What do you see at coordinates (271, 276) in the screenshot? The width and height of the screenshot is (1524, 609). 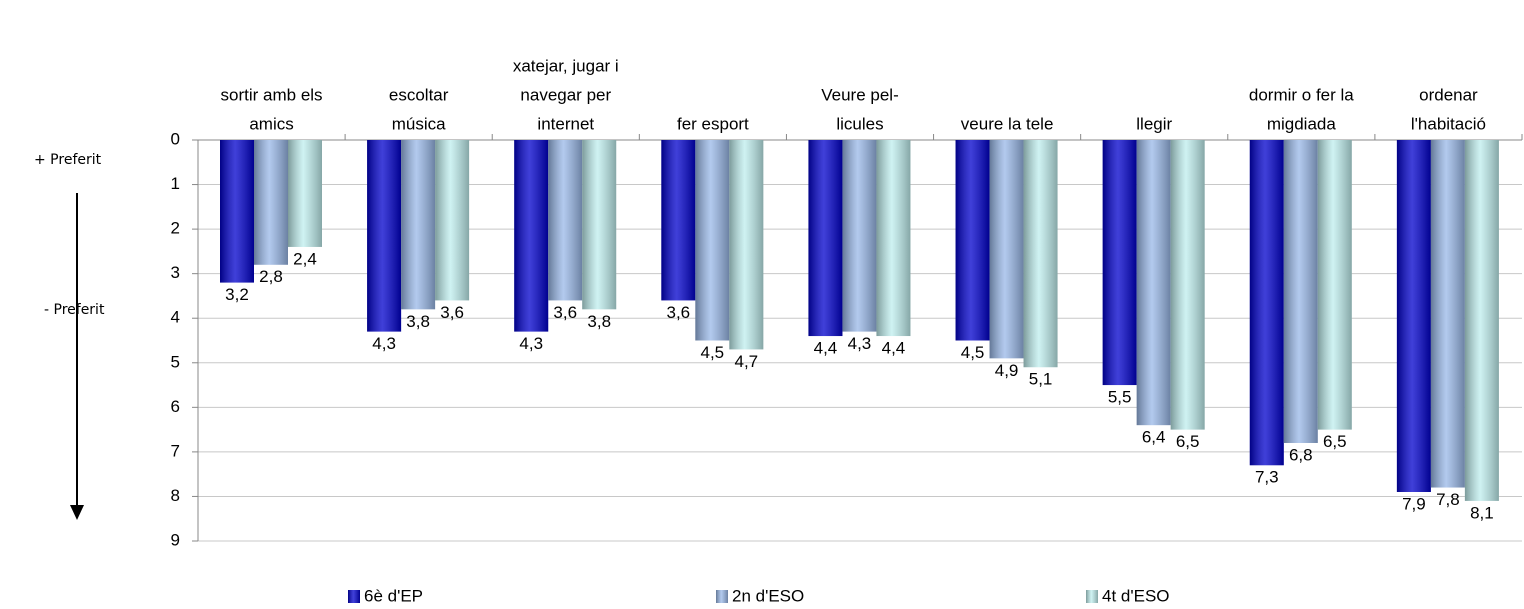 I see `data-label: 2,8` at bounding box center [271, 276].